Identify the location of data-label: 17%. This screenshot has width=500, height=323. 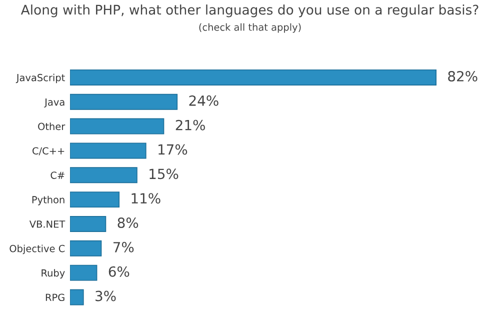
(173, 149).